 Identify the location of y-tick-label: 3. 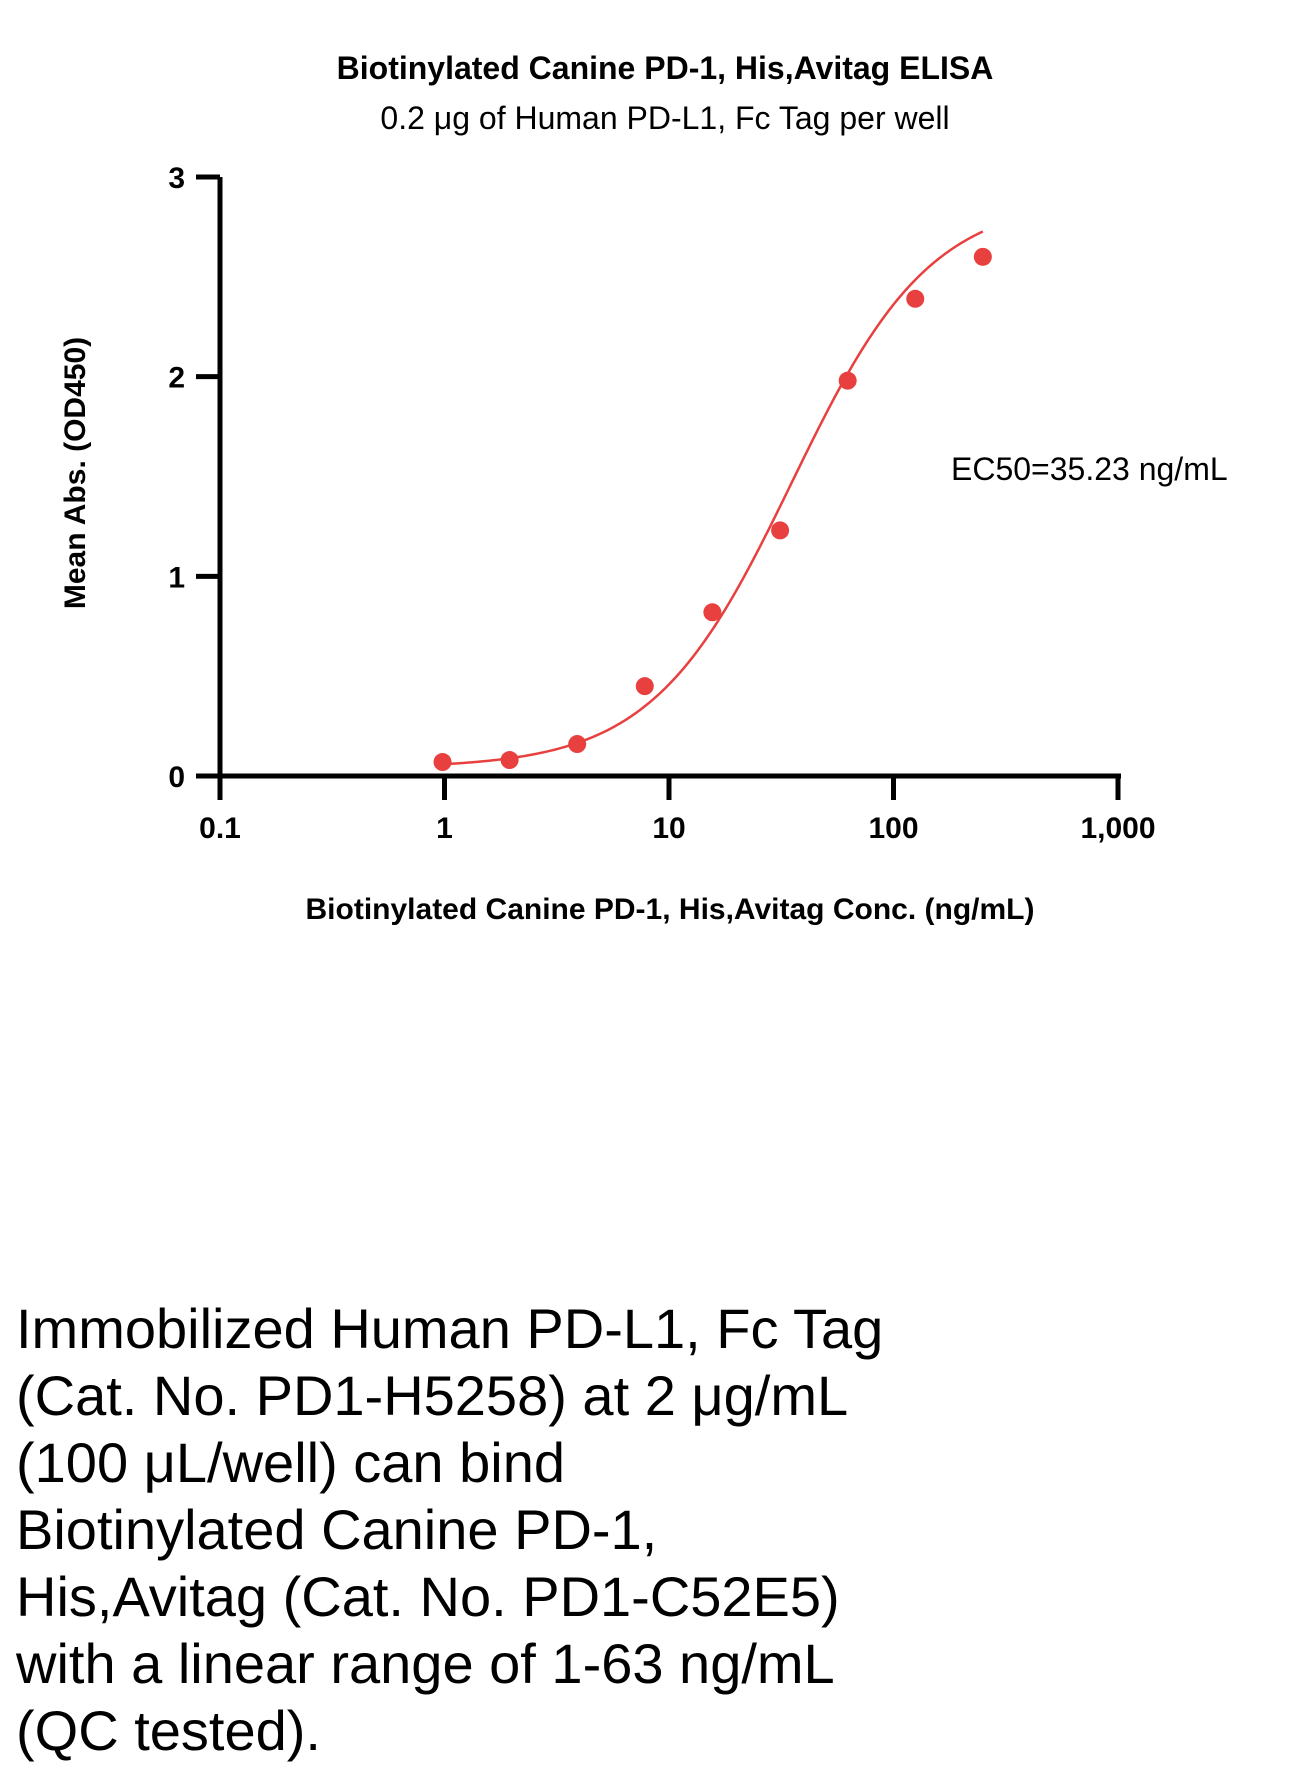
(176, 178).